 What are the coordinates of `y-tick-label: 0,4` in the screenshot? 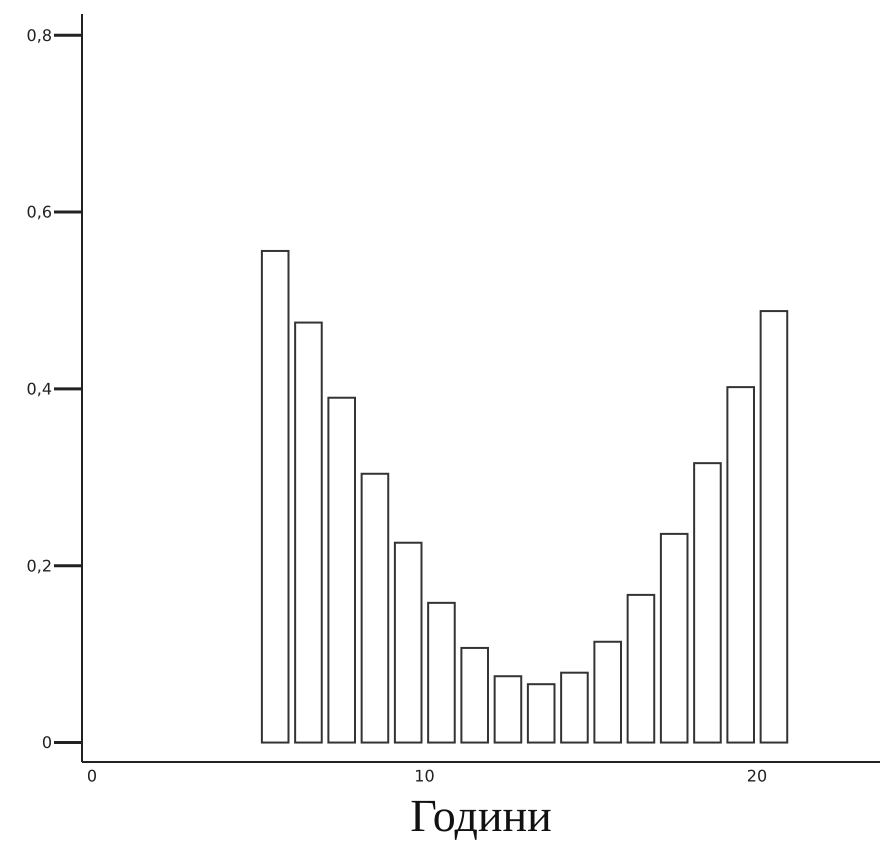 It's located at (39, 389).